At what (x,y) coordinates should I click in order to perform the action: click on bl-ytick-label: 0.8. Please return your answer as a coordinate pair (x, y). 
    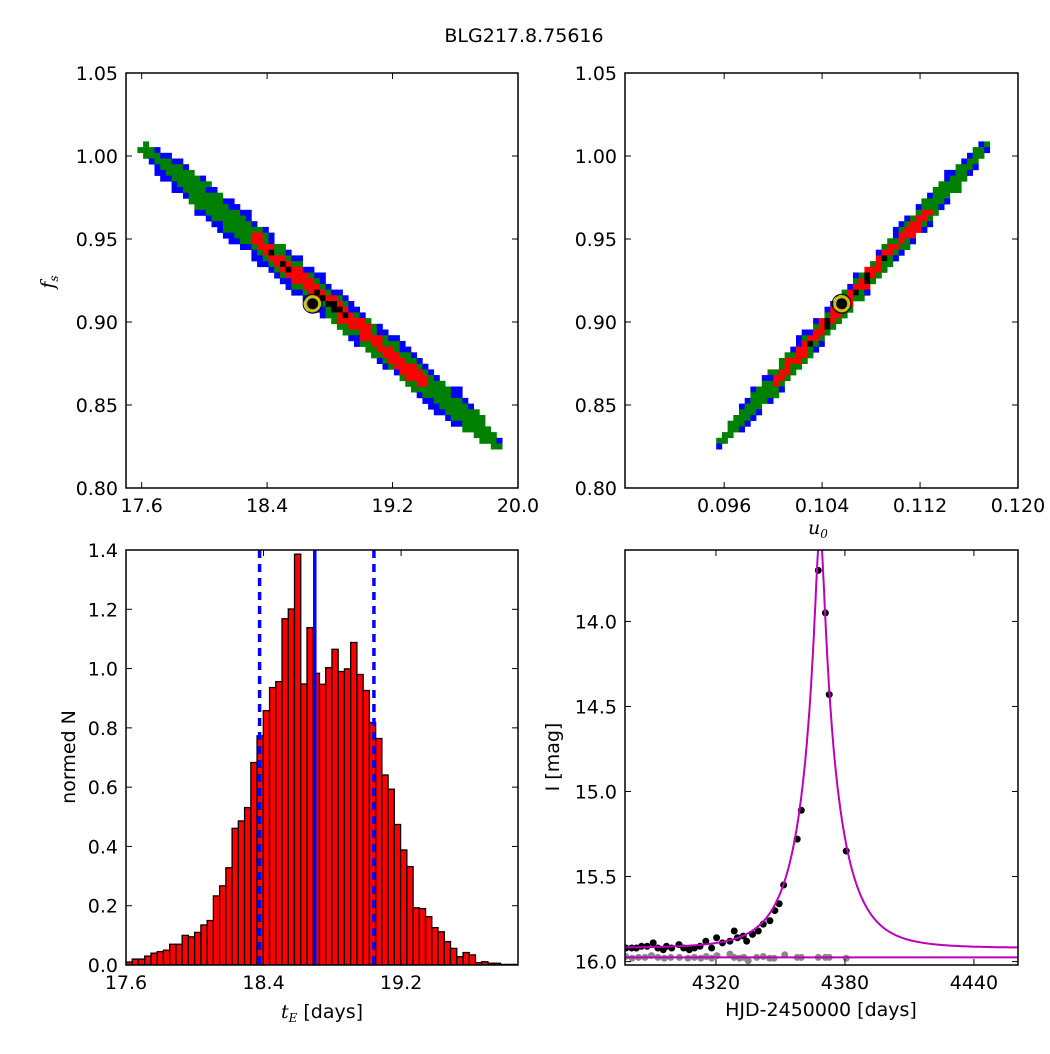
    Looking at the image, I should click on (103, 729).